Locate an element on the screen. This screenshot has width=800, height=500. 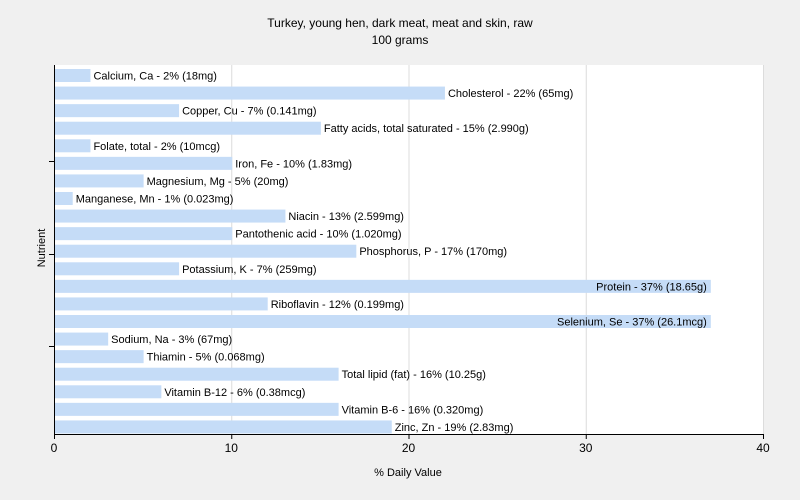
bar-label-4: Folate, total - 2% (10mcg) is located at coordinates (156, 147).